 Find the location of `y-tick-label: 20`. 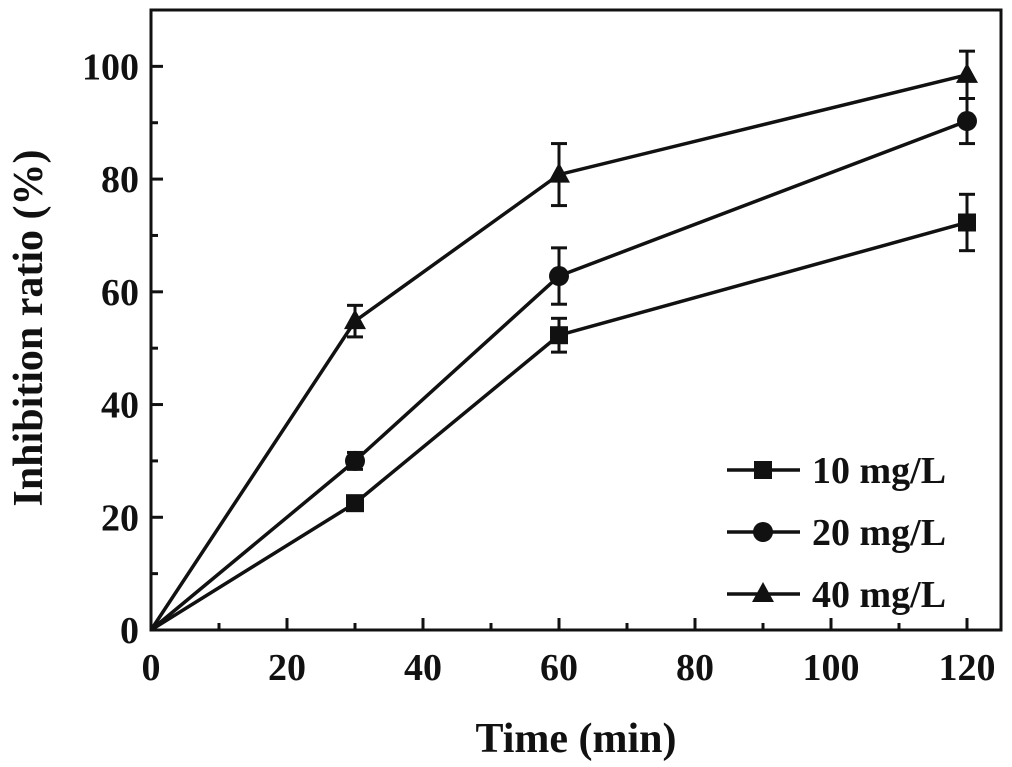

y-tick-label: 20 is located at coordinates (120, 518).